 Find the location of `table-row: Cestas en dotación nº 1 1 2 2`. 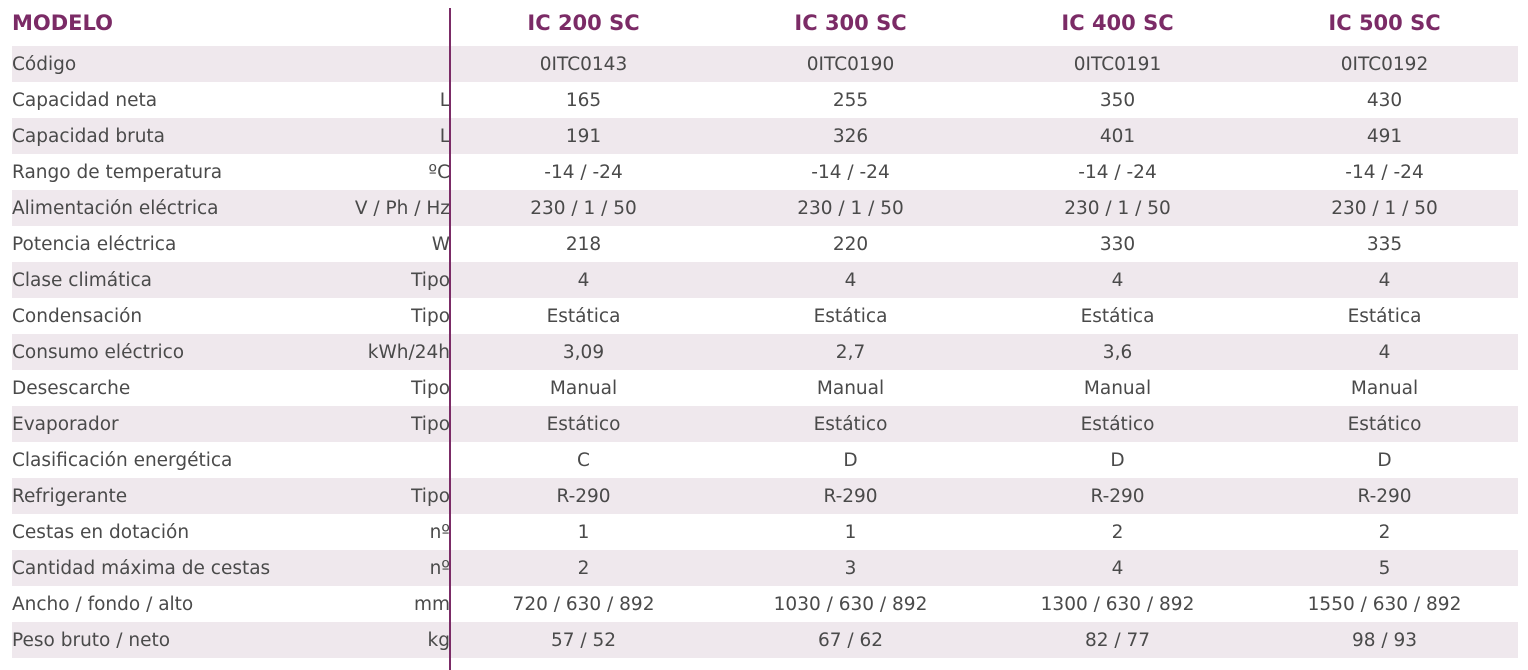

table-row: Cestas en dotación nº 1 1 2 2 is located at coordinates (765, 532).